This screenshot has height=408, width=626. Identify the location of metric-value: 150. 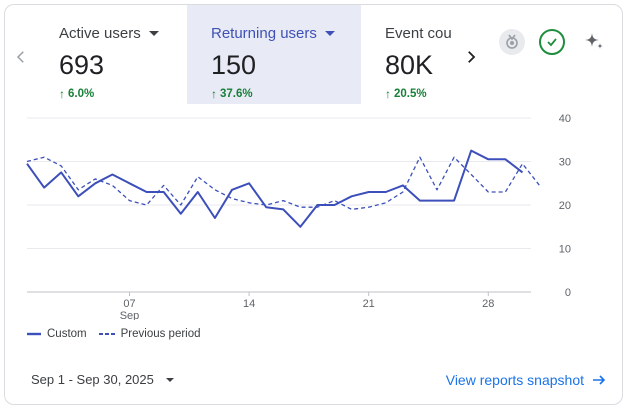
(234, 65).